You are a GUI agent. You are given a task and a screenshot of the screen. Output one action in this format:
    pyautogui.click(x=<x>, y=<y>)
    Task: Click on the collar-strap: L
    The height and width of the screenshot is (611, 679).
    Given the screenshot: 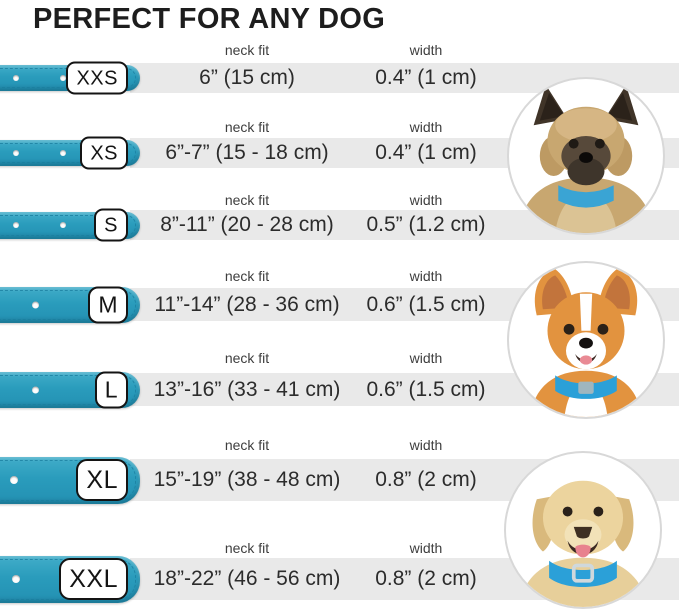 What is the action you would take?
    pyautogui.click(x=70, y=389)
    